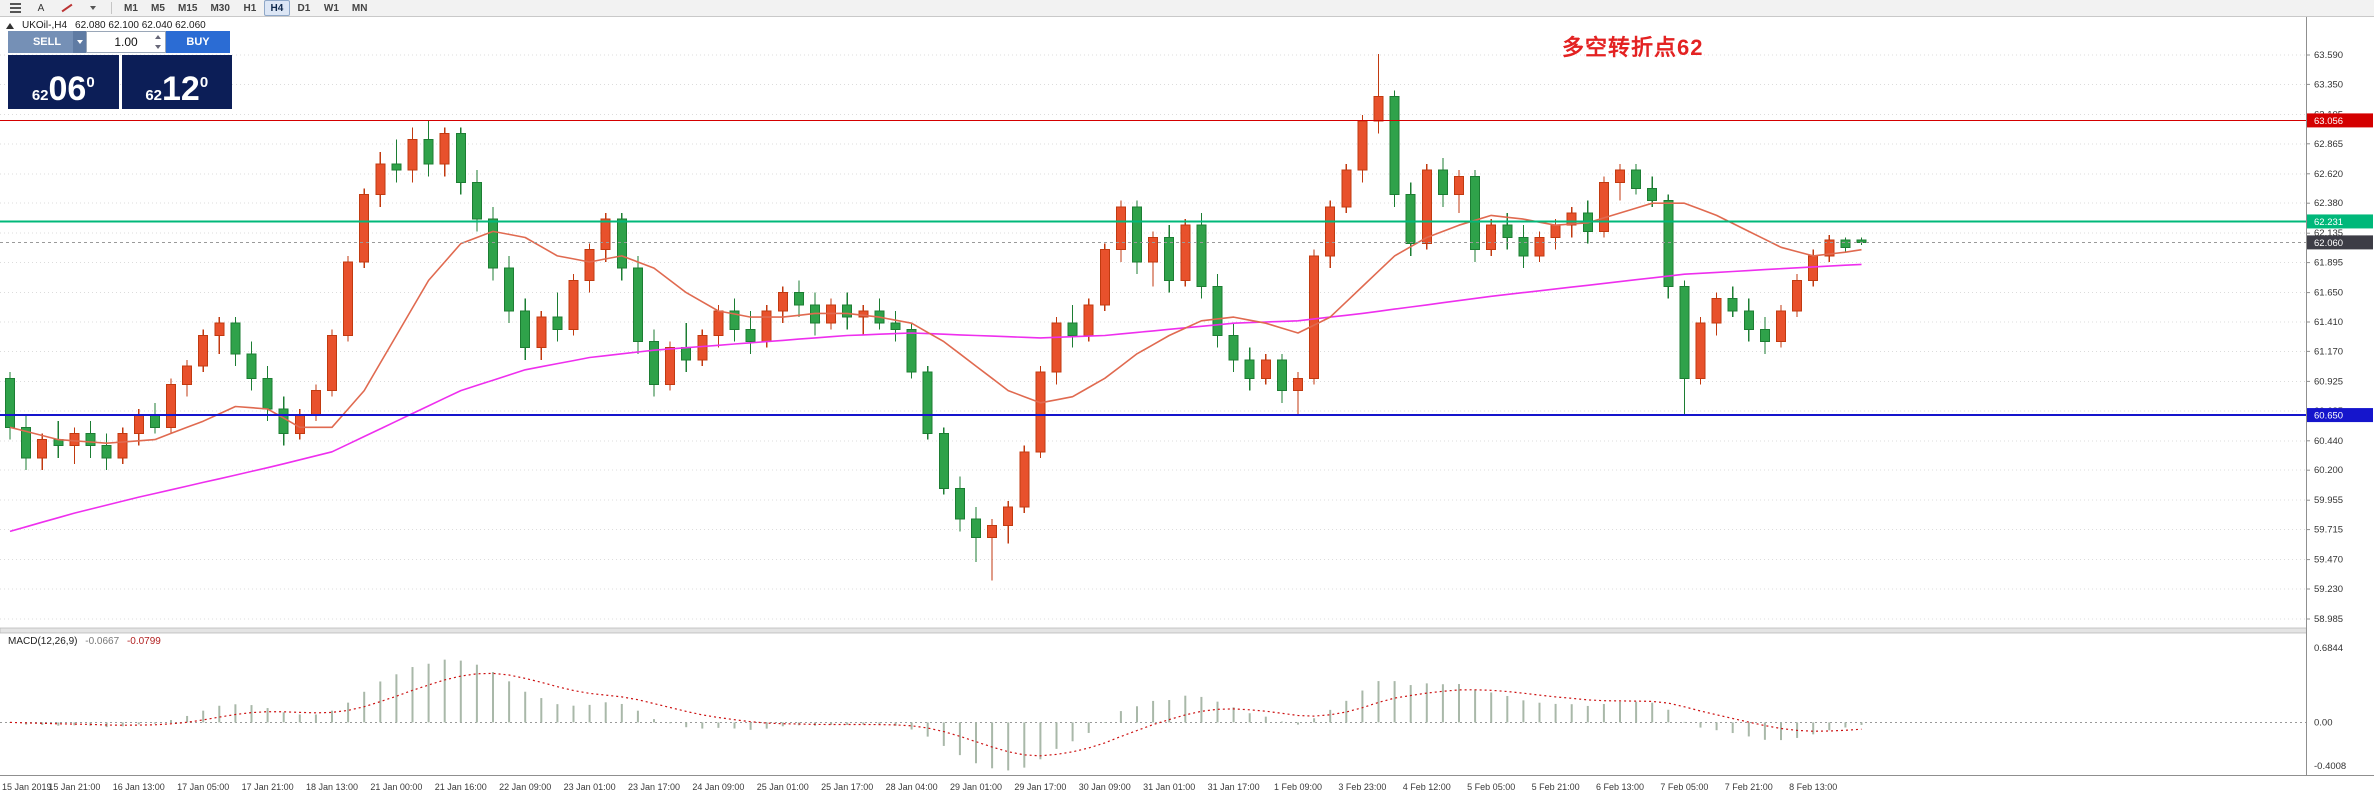  What do you see at coordinates (220, 8) in the screenshot?
I see `timeframe-button-m30: M30` at bounding box center [220, 8].